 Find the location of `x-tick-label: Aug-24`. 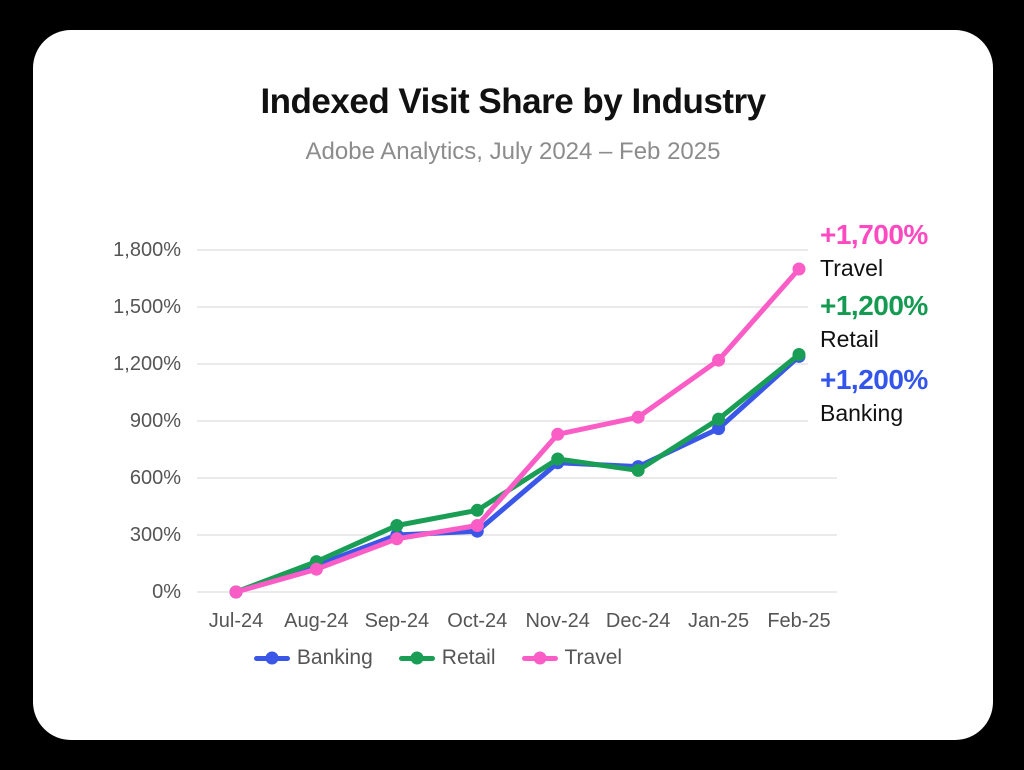

x-tick-label: Aug-24 is located at coordinates (316, 621).